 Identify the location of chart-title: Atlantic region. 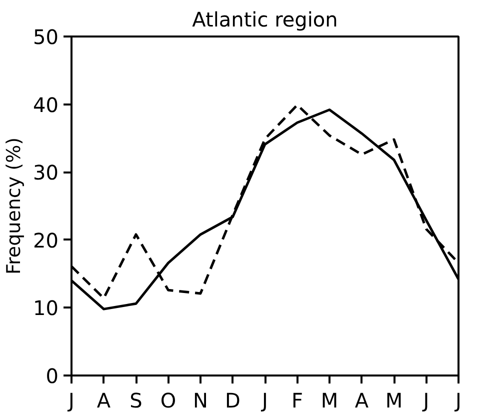
(265, 20).